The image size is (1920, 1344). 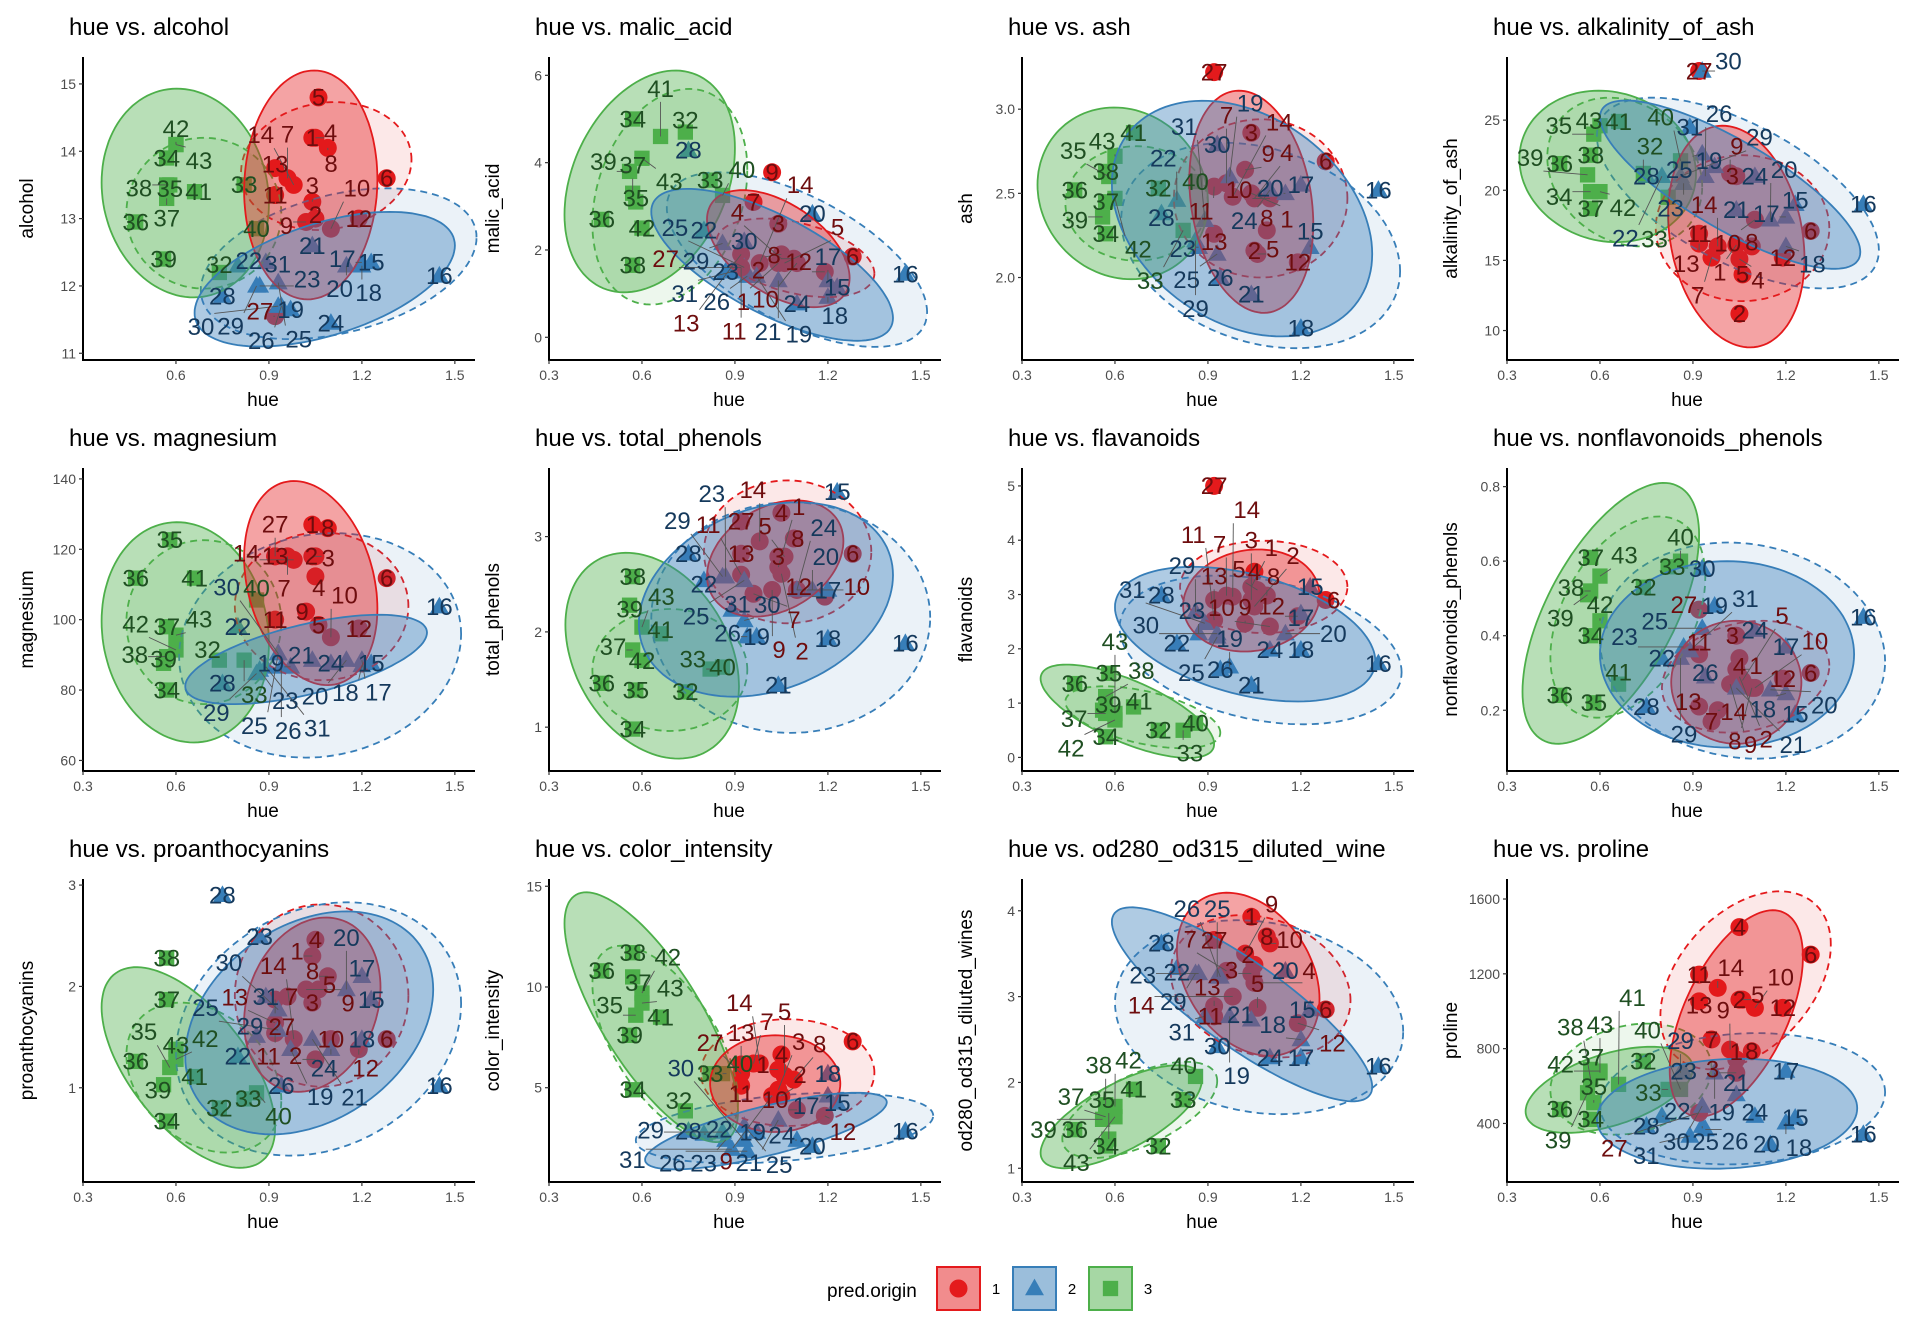 What do you see at coordinates (1451, 1030) in the screenshot?
I see `y-axis-label: proline` at bounding box center [1451, 1030].